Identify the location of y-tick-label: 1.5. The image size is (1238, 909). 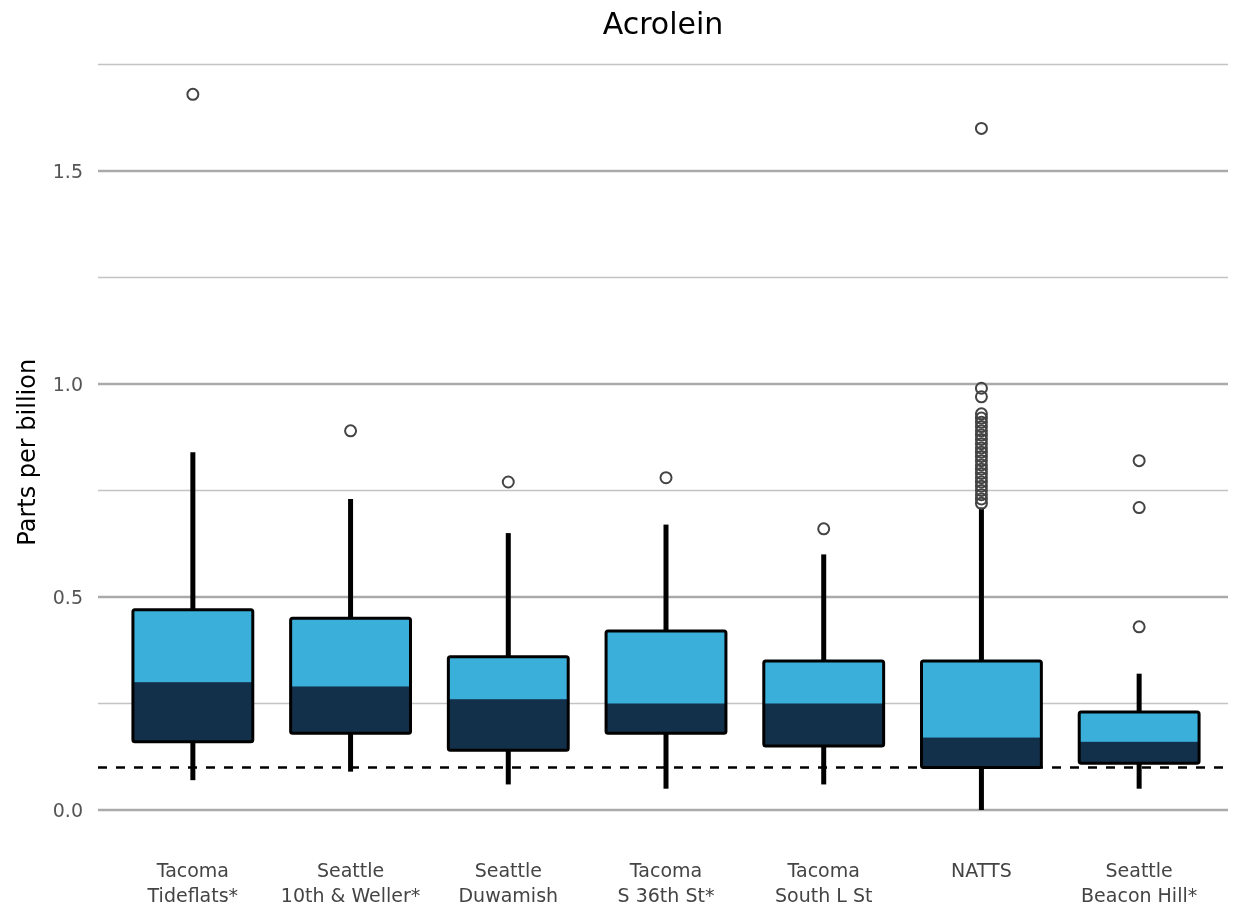
(67, 170).